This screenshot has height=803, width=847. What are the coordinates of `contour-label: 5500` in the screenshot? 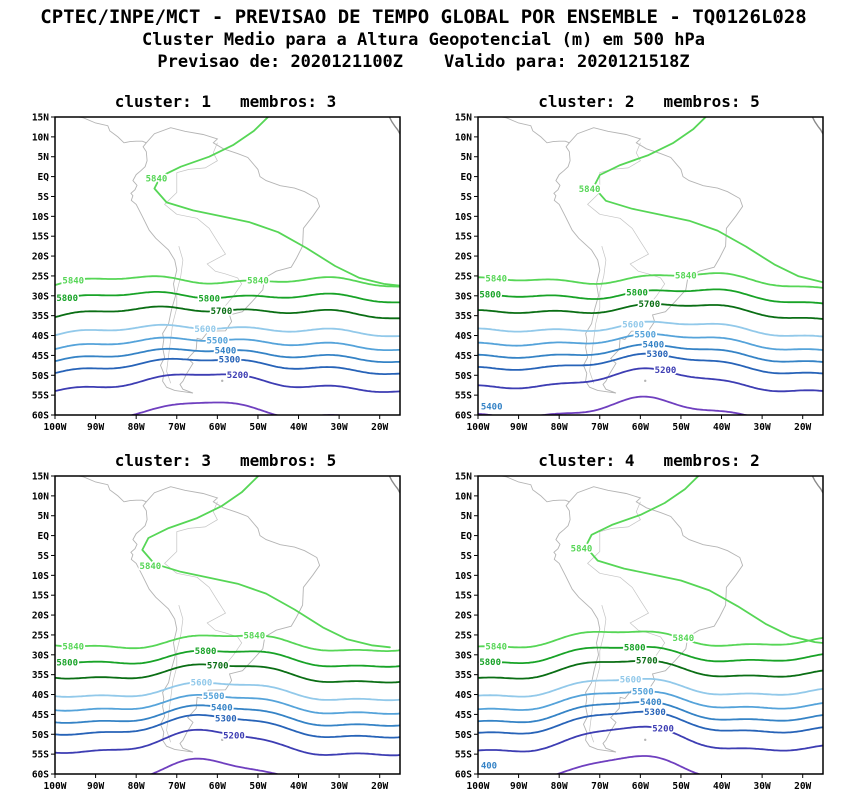 It's located at (218, 342).